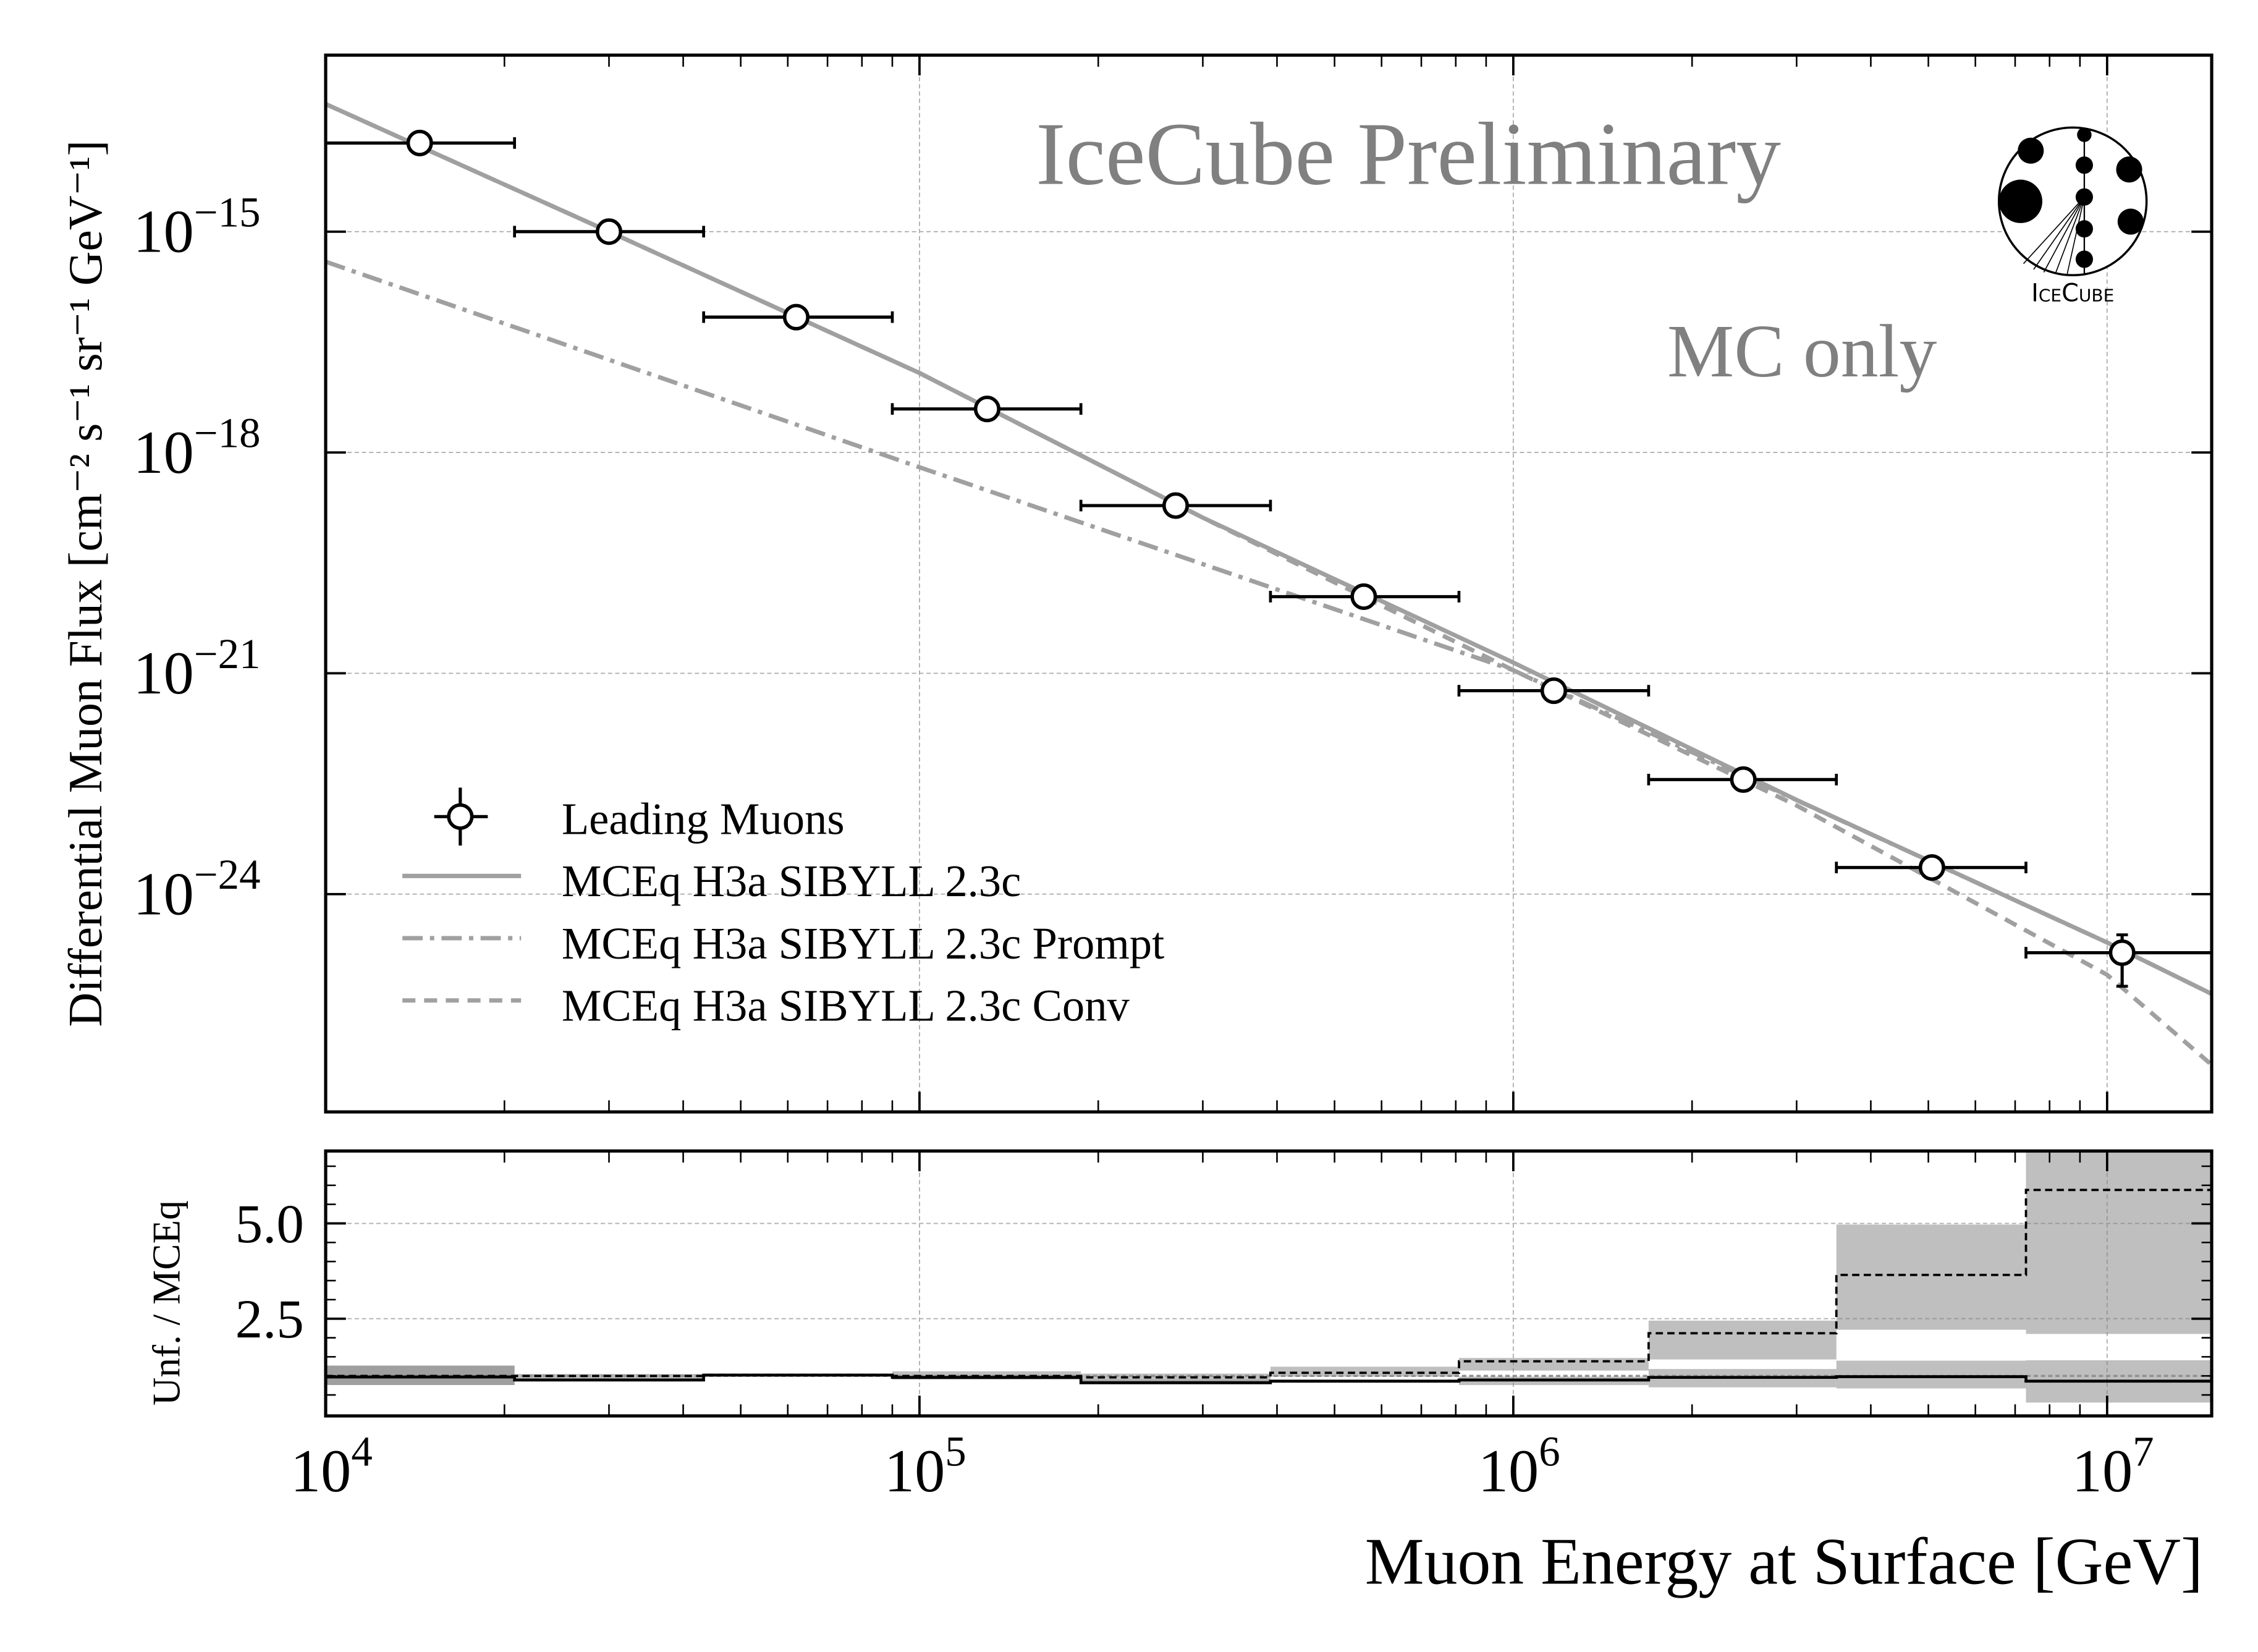  I want to click on ratio-content, so click(1269, 1277).